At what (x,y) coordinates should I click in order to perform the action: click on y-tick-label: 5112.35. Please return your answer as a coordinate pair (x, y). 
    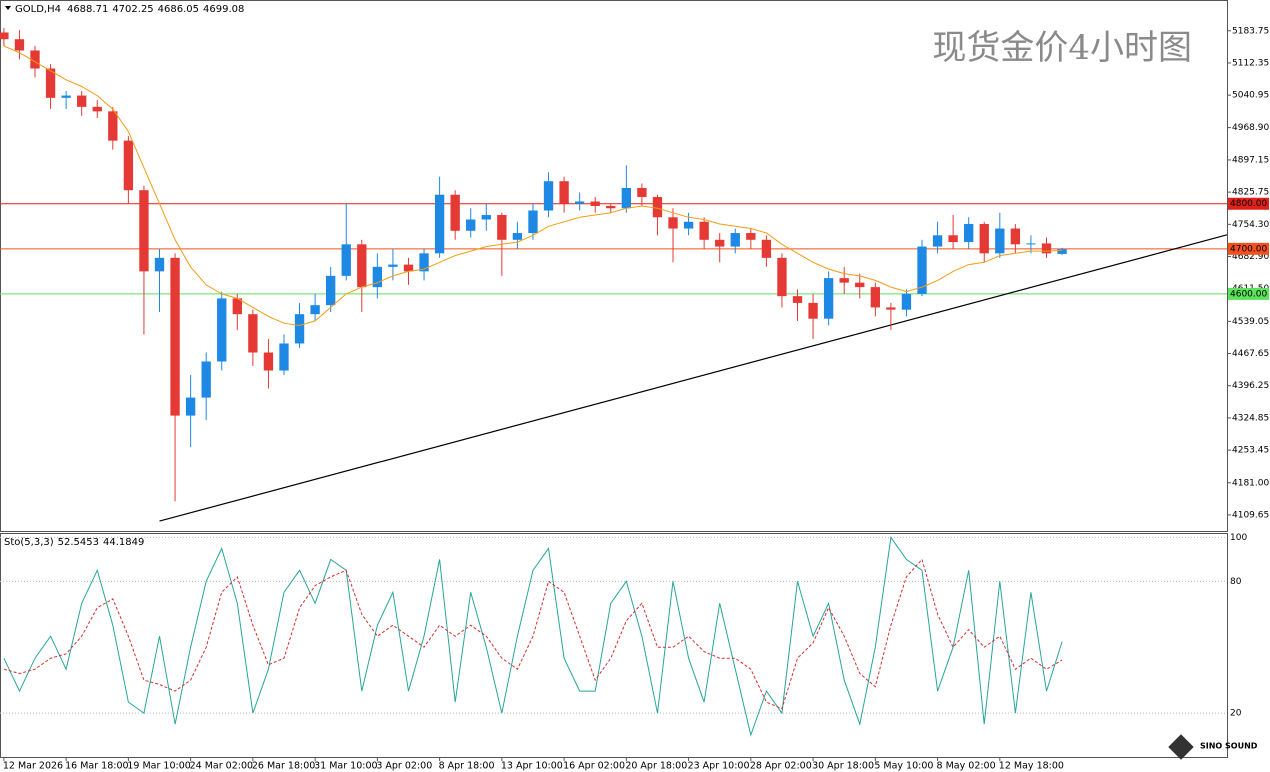
    Looking at the image, I should click on (1250, 63).